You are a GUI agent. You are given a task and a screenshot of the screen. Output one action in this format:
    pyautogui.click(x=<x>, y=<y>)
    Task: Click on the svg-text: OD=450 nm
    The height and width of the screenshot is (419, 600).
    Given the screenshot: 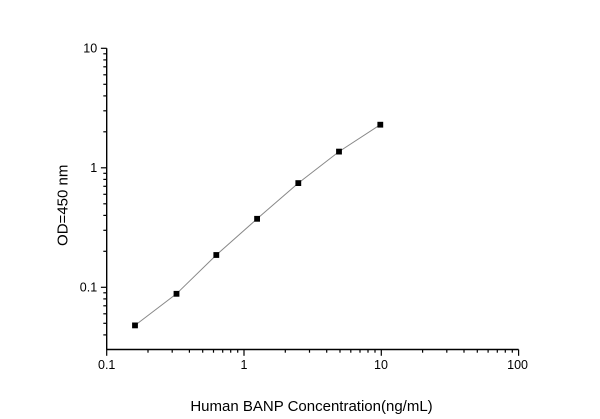 What is the action you would take?
    pyautogui.click(x=63, y=205)
    